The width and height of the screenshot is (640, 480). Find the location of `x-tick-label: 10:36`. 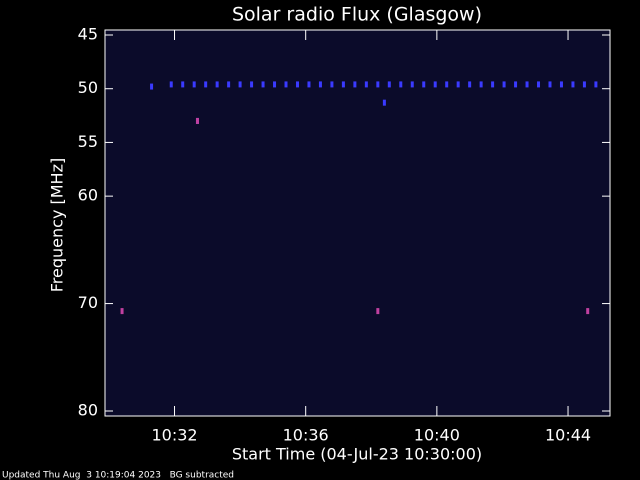

x-tick-label: 10:36 is located at coordinates (306, 435).